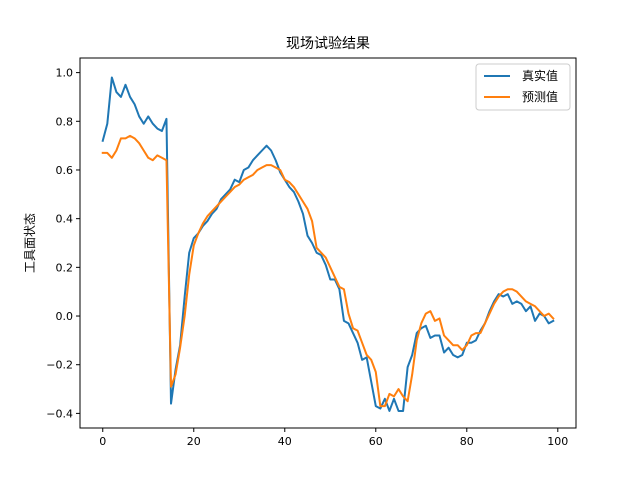 This screenshot has width=640, height=485. I want to click on y-tick-label: 0.0, so click(65, 316).